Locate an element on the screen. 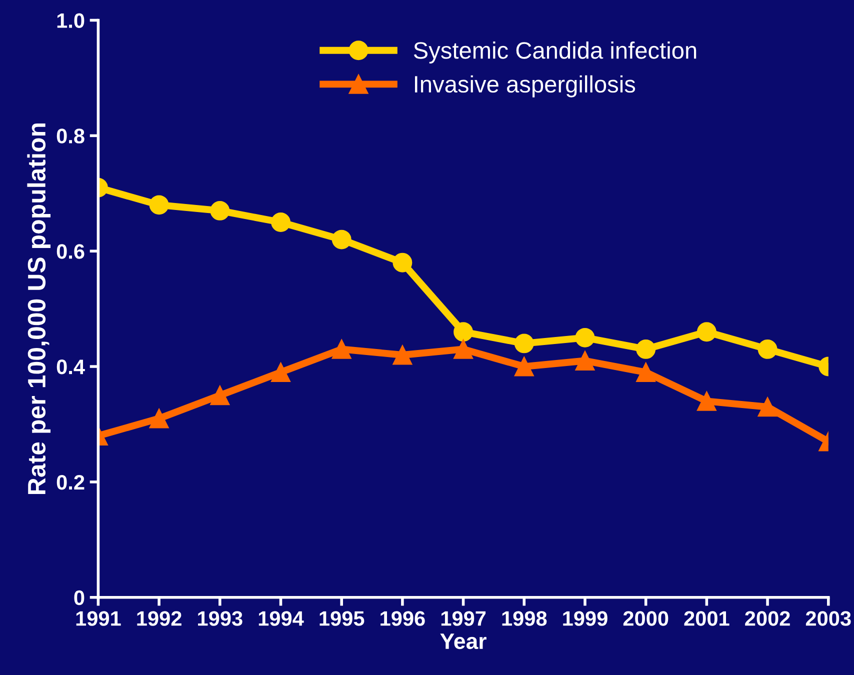 This screenshot has width=854, height=675. x-tick-label: 2003 is located at coordinates (828, 618).